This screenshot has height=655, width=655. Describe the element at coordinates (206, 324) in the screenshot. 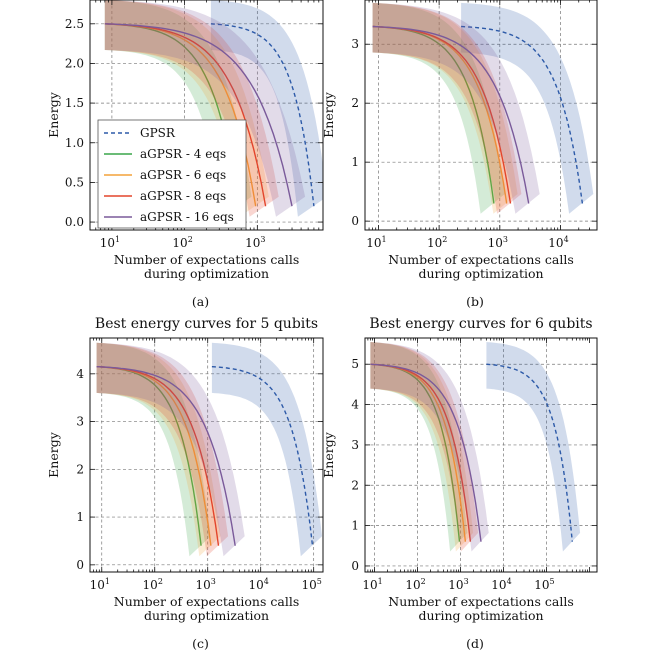

I see `panel-title: Best energy curves for 5 qubits` at that location.